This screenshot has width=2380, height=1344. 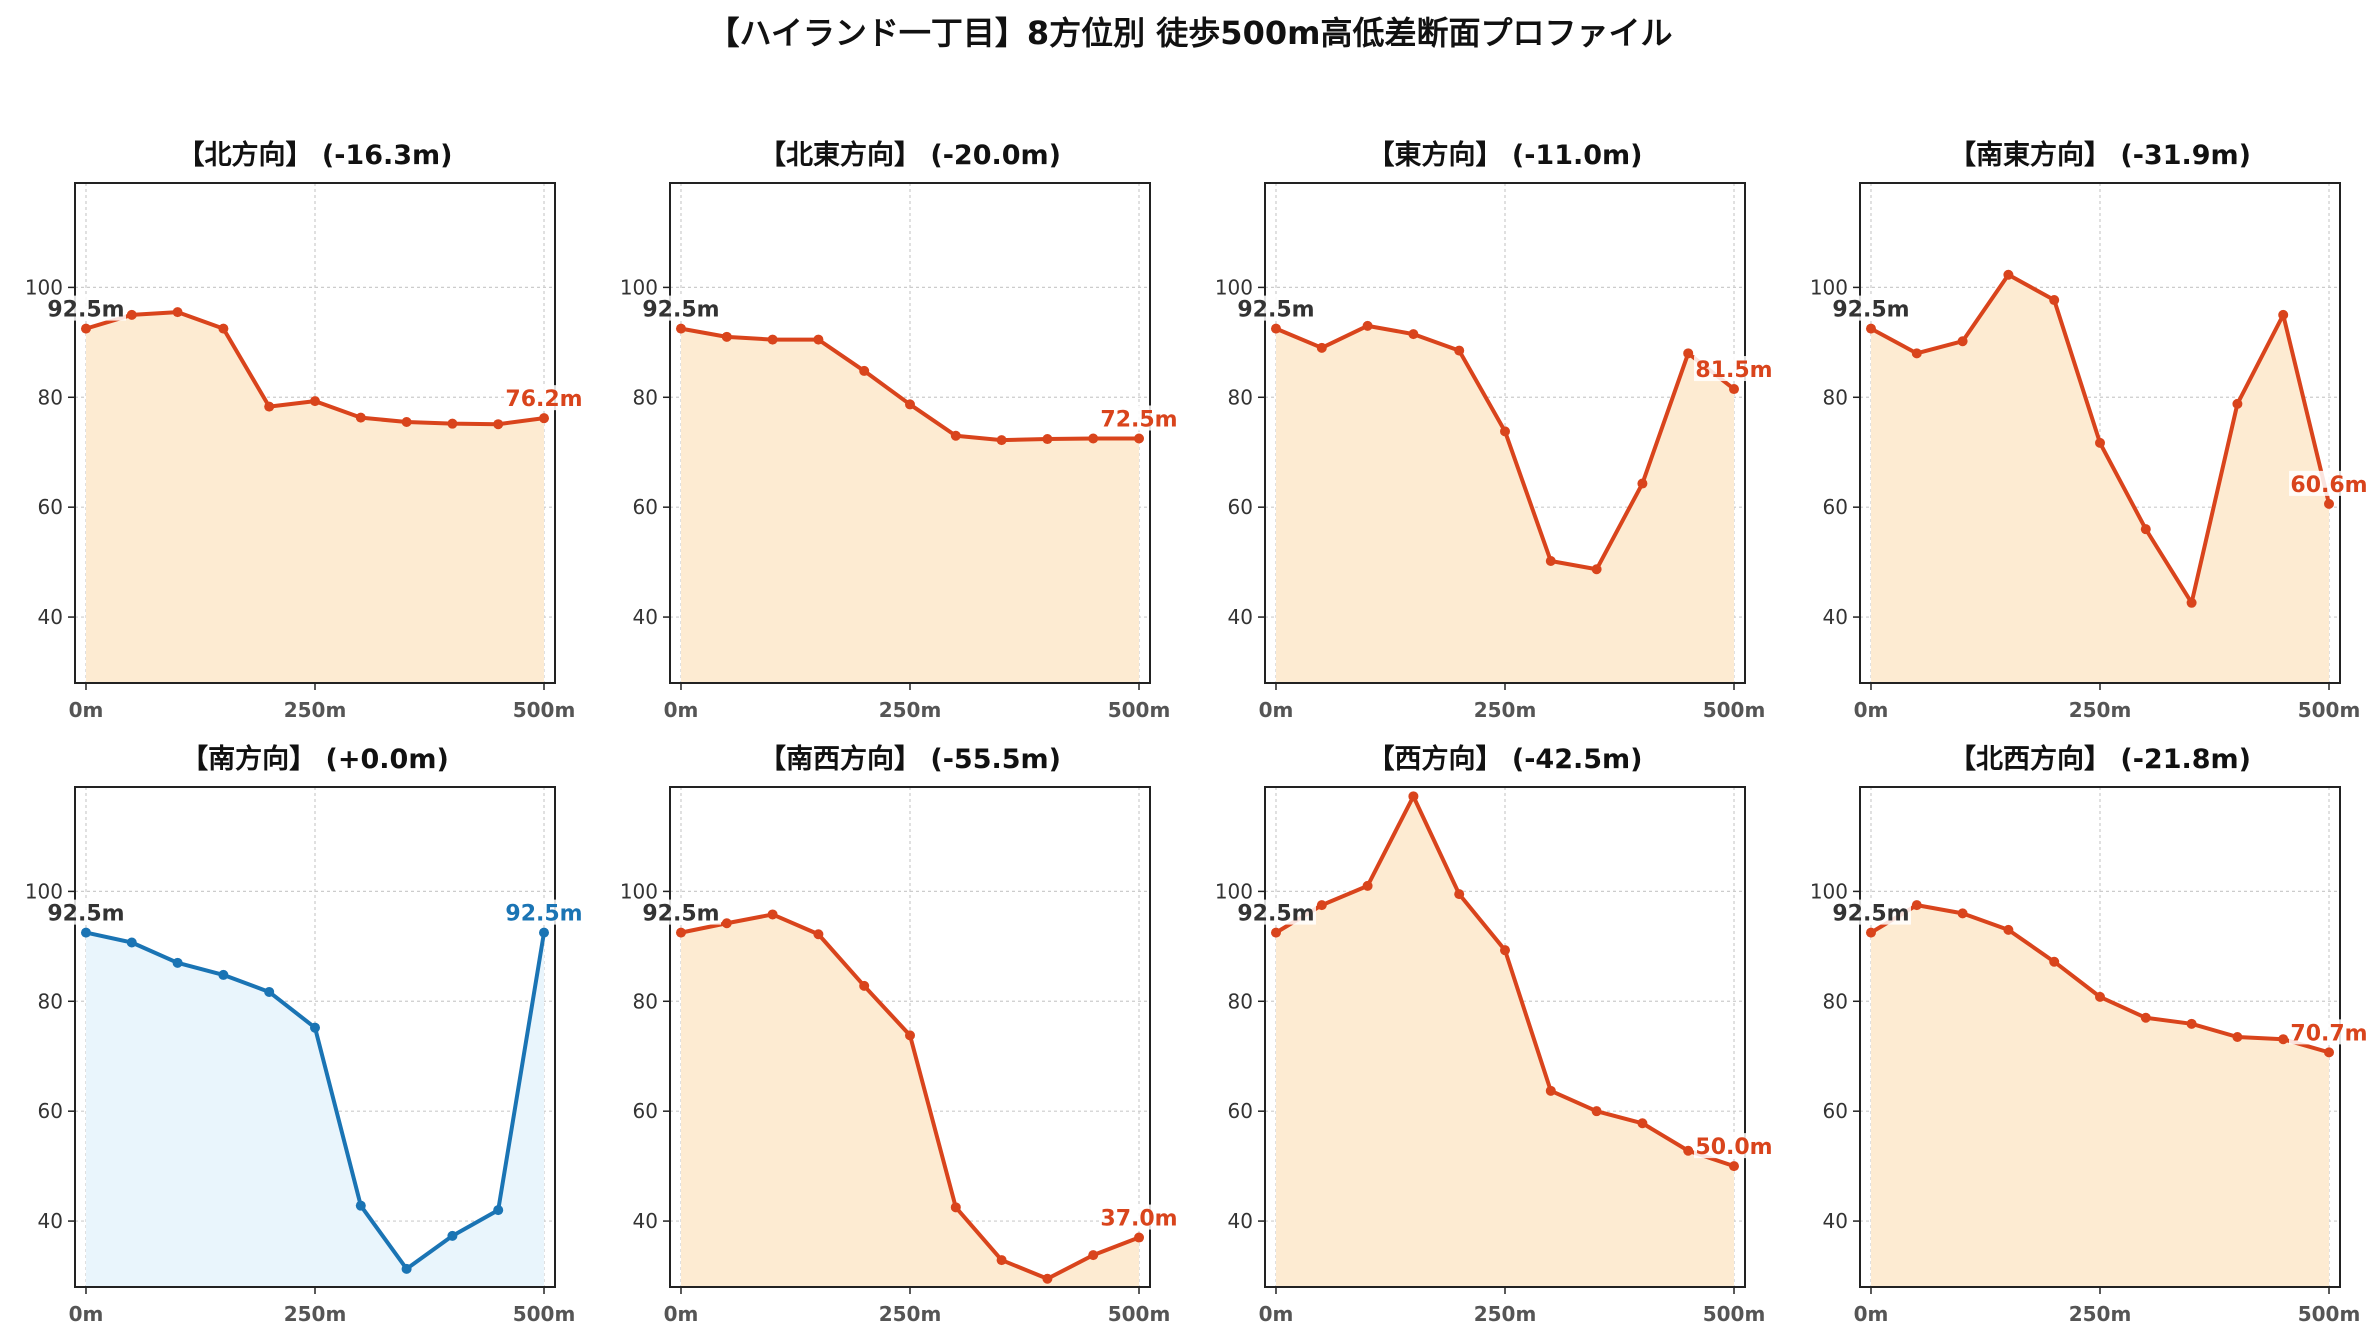 I want to click on end-label: 76.2m, so click(x=543, y=399).